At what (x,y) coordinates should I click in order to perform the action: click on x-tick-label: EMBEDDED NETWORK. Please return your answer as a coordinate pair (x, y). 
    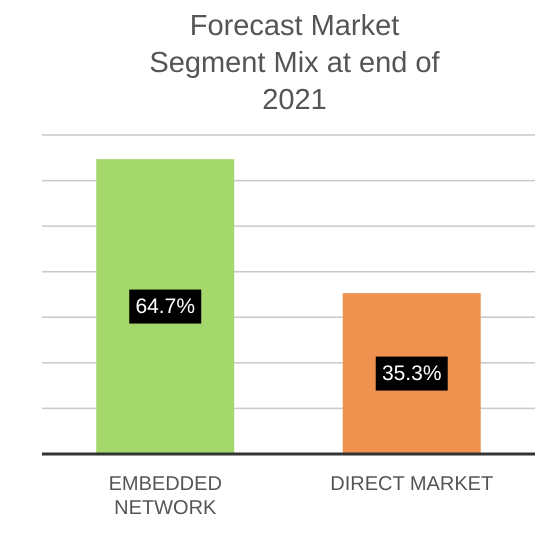
    Looking at the image, I should click on (165, 496).